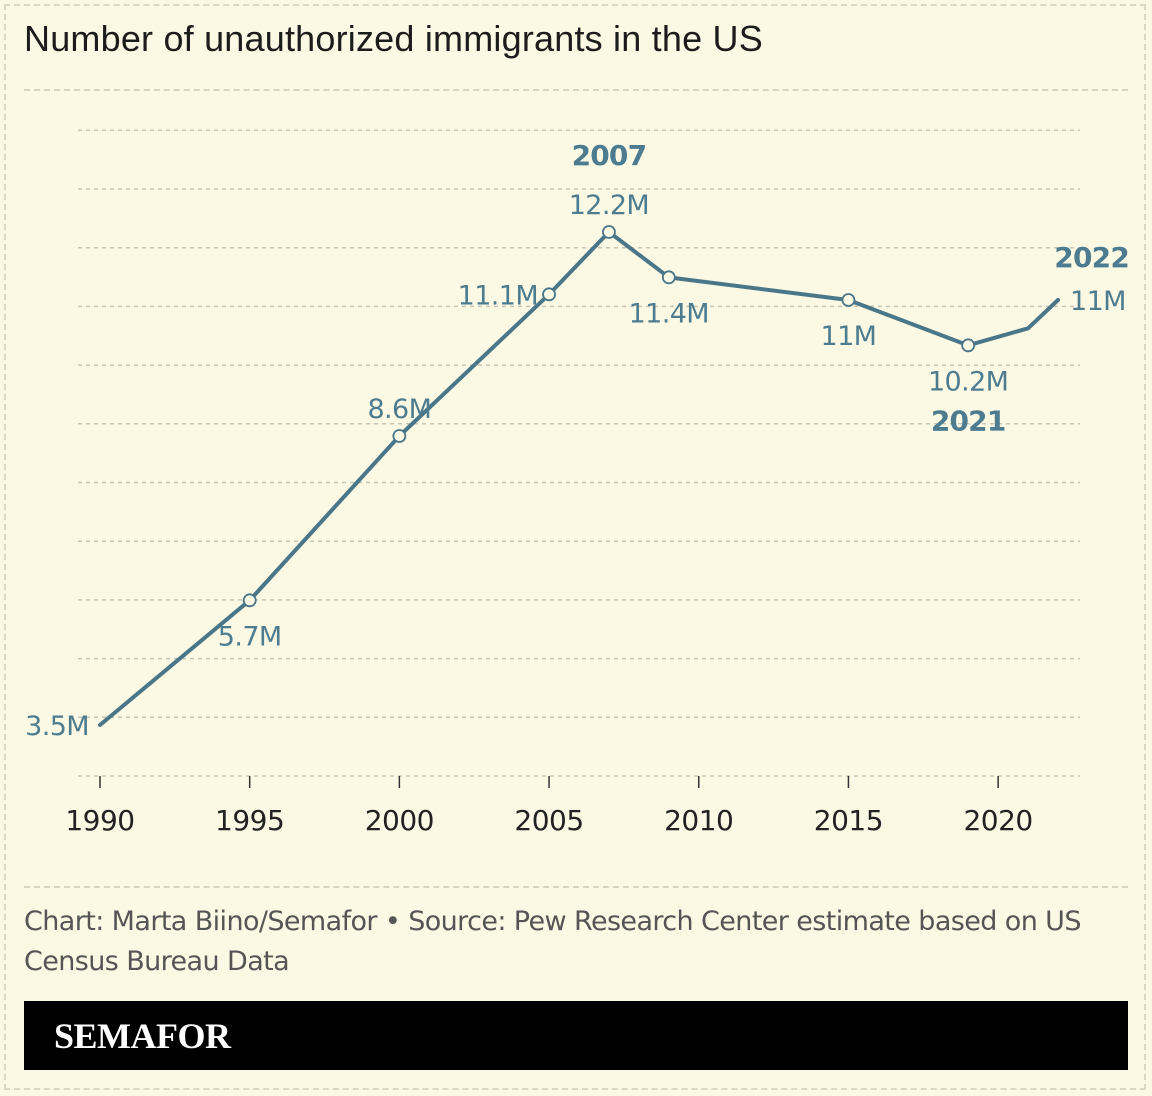 The height and width of the screenshot is (1096, 1152). I want to click on year-label: 2022, so click(1091, 257).